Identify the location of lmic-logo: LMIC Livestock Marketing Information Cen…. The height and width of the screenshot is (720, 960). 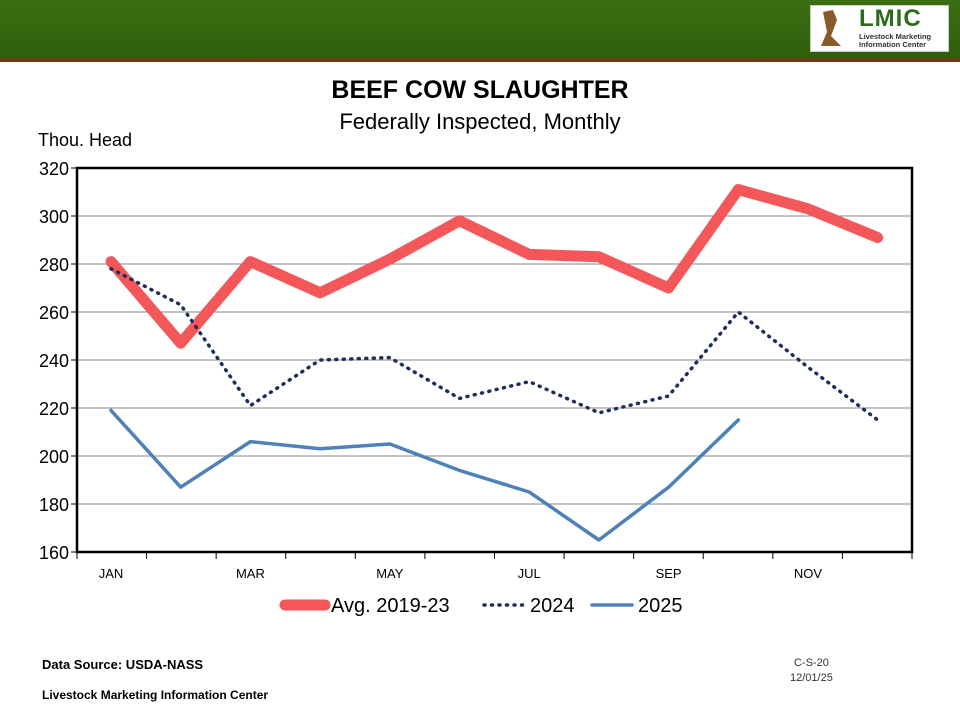
(879, 28).